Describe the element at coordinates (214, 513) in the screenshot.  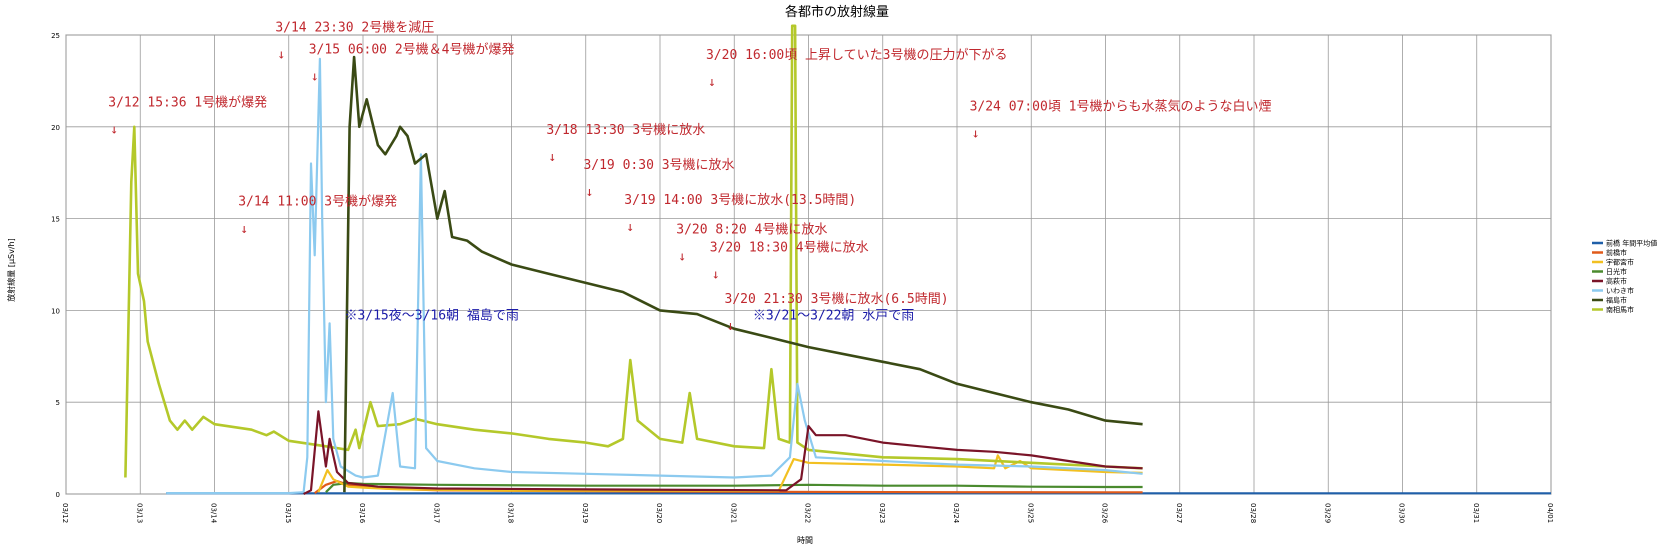
I see `x-tick-label: 03/14` at that location.